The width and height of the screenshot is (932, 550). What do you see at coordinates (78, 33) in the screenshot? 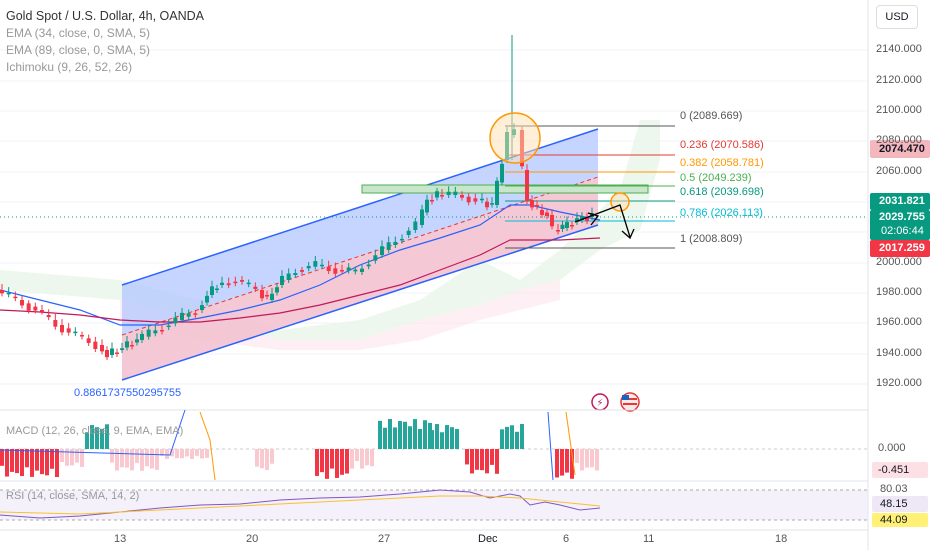
I see `indicator-ema34: EMA (34, close, 0, SMA, 5)` at bounding box center [78, 33].